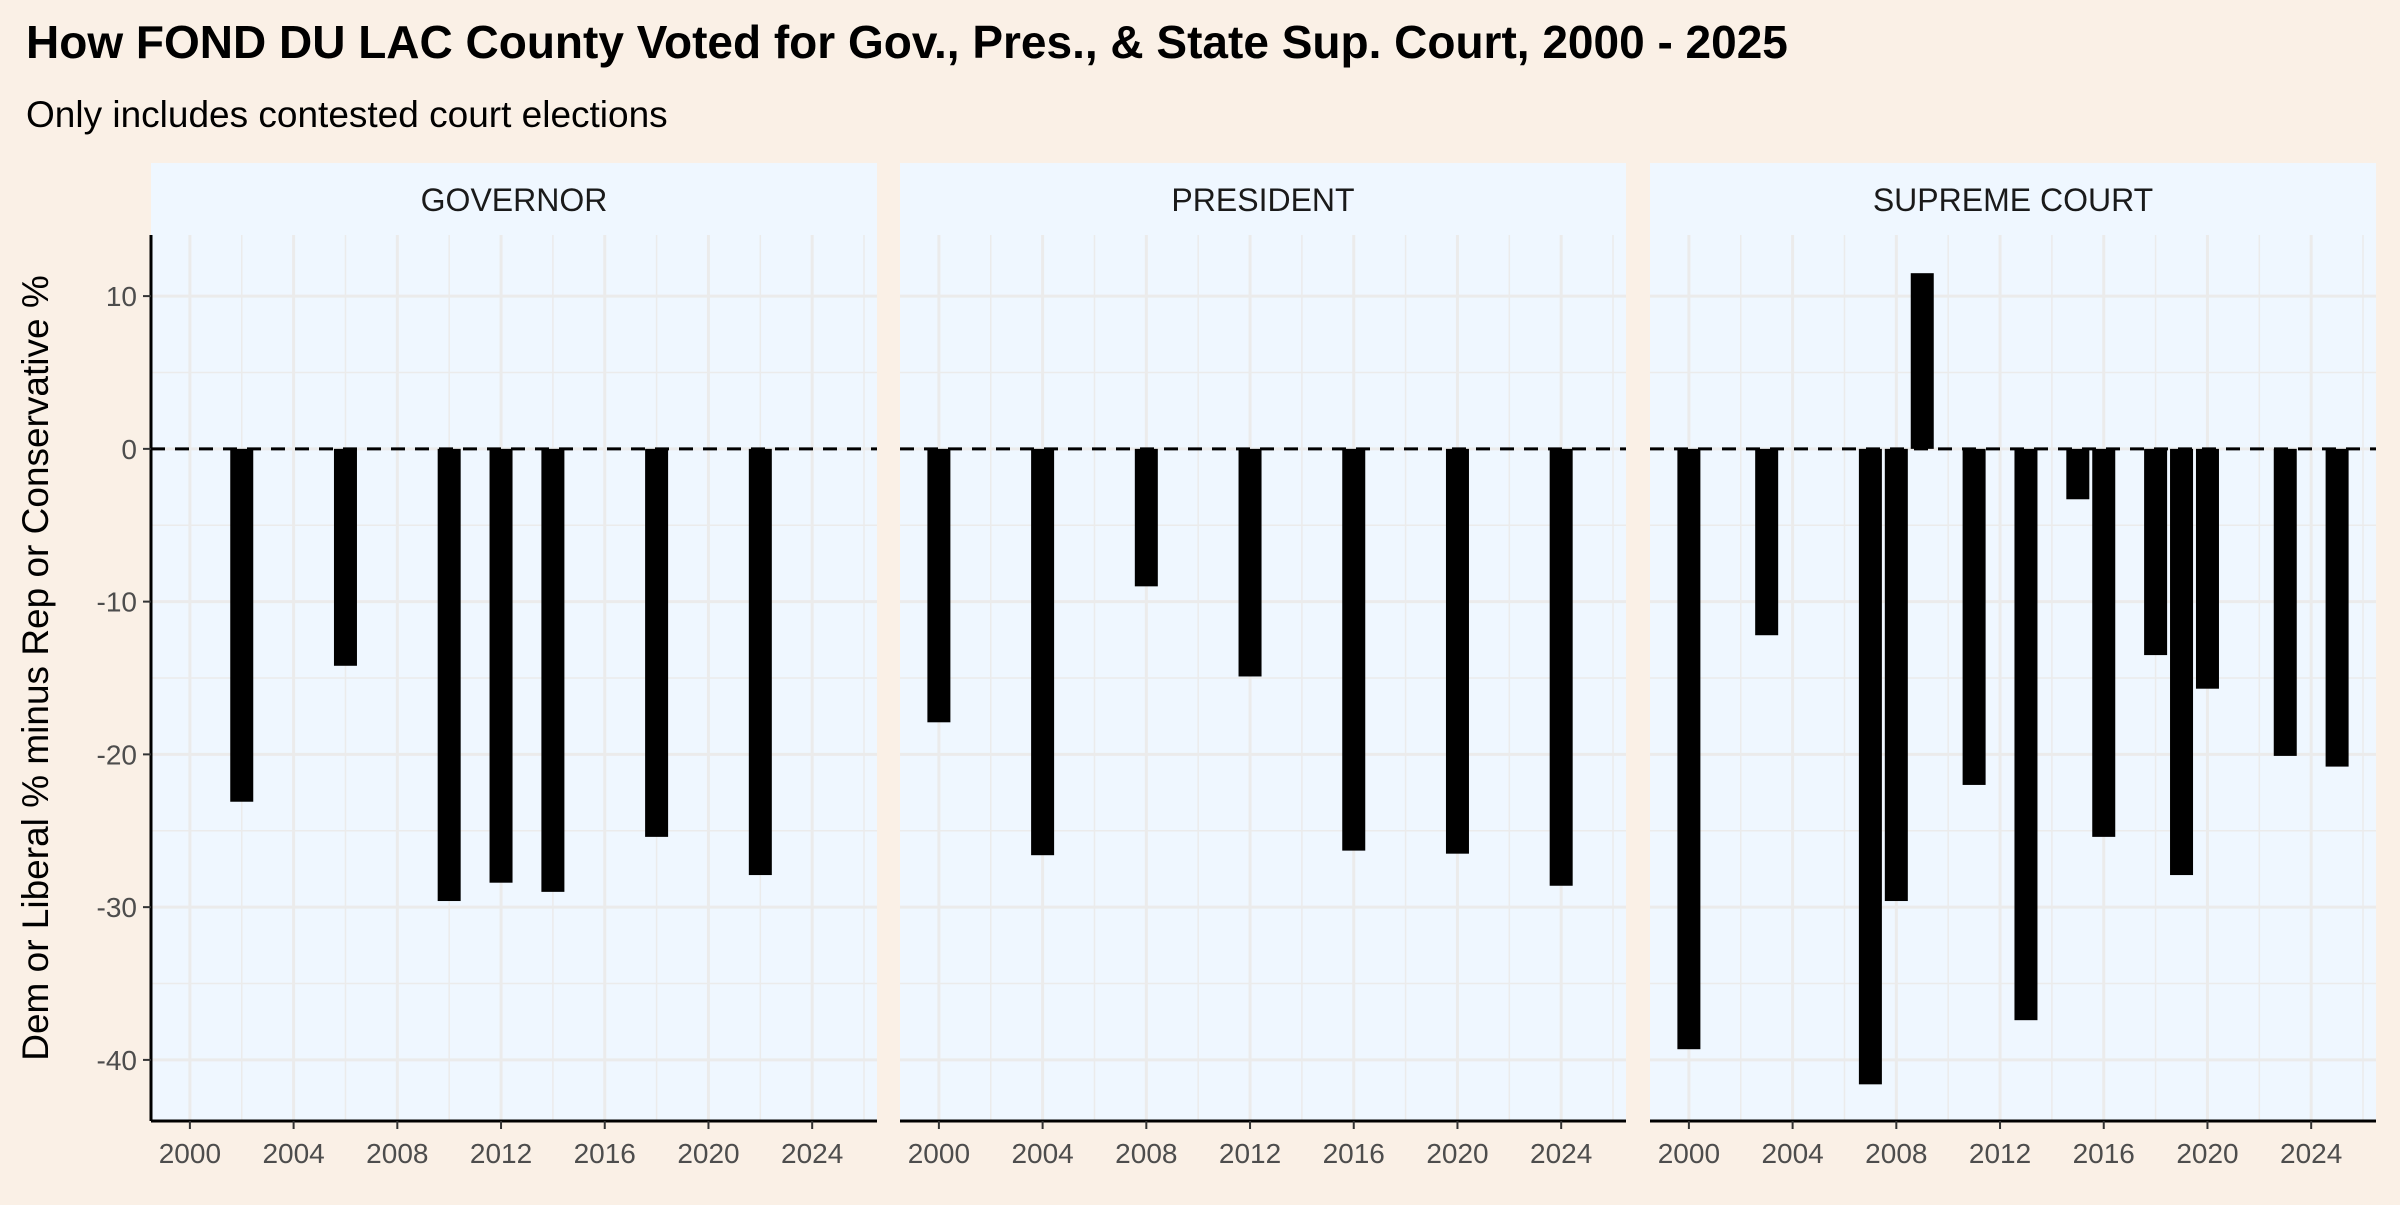 Image resolution: width=2400 pixels, height=1205 pixels. What do you see at coordinates (117, 754) in the screenshot?
I see `y-tick-label: -20` at bounding box center [117, 754].